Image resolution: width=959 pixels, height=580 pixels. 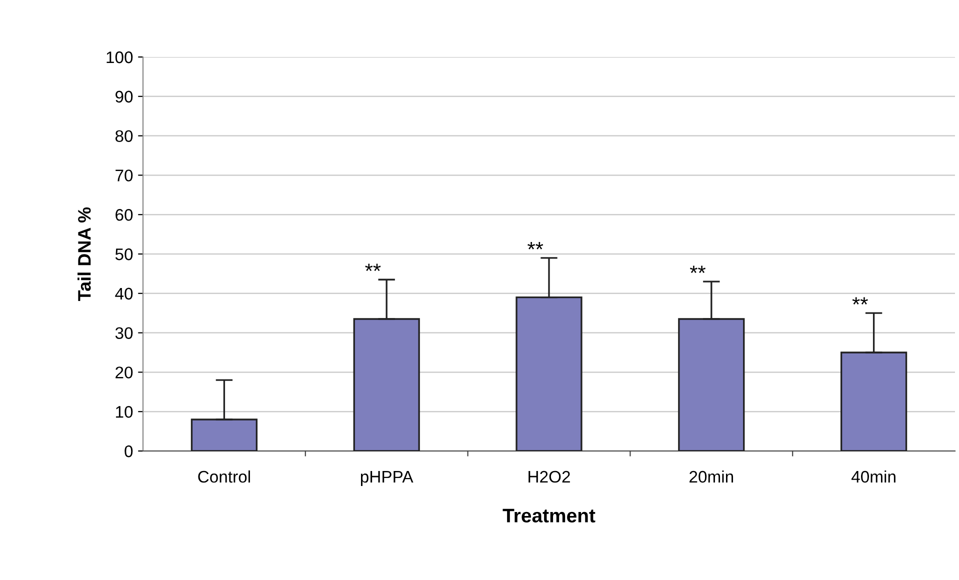 I want to click on y-axis-title: Tail DNA %, so click(x=84, y=254).